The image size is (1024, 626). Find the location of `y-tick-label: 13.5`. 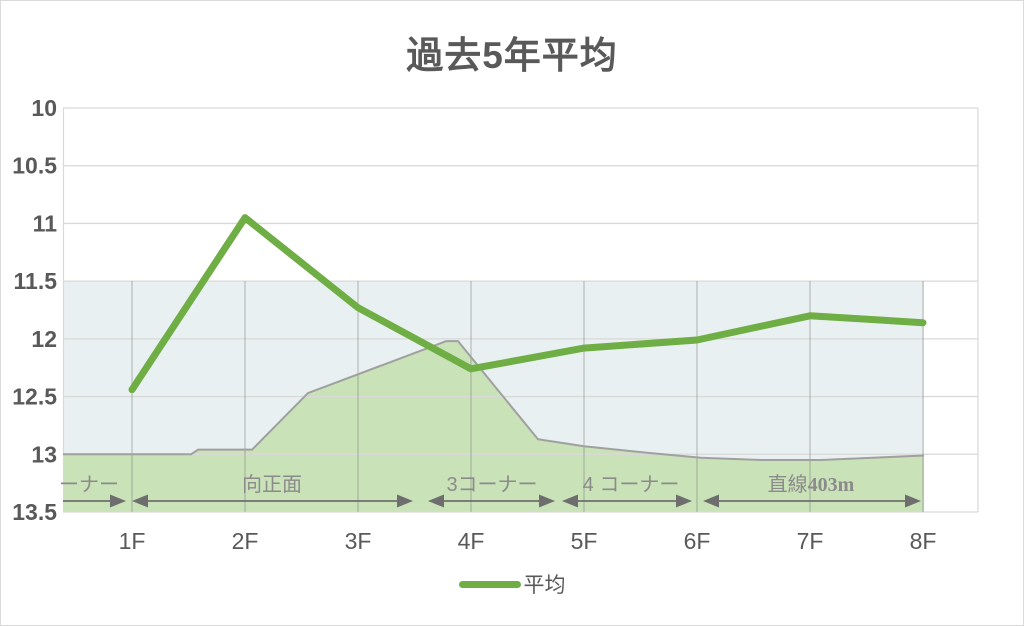

y-tick-label: 13.5 is located at coordinates (34, 512).